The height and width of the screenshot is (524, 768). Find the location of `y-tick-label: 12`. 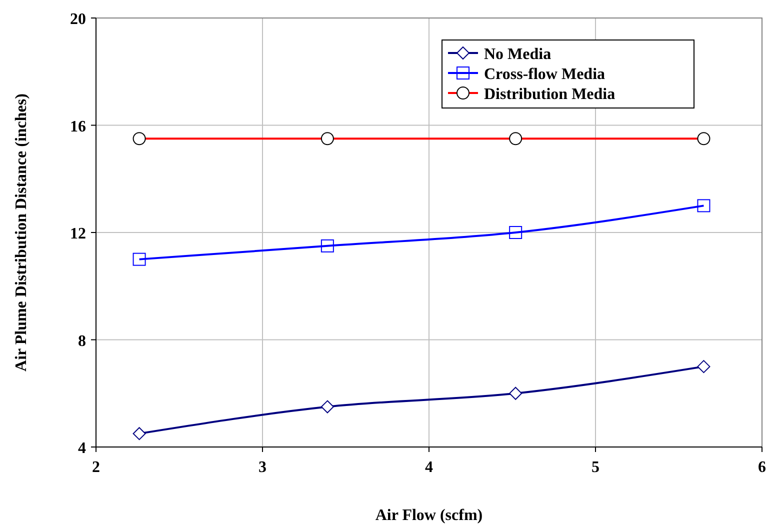

y-tick-label: 12 is located at coordinates (78, 234).